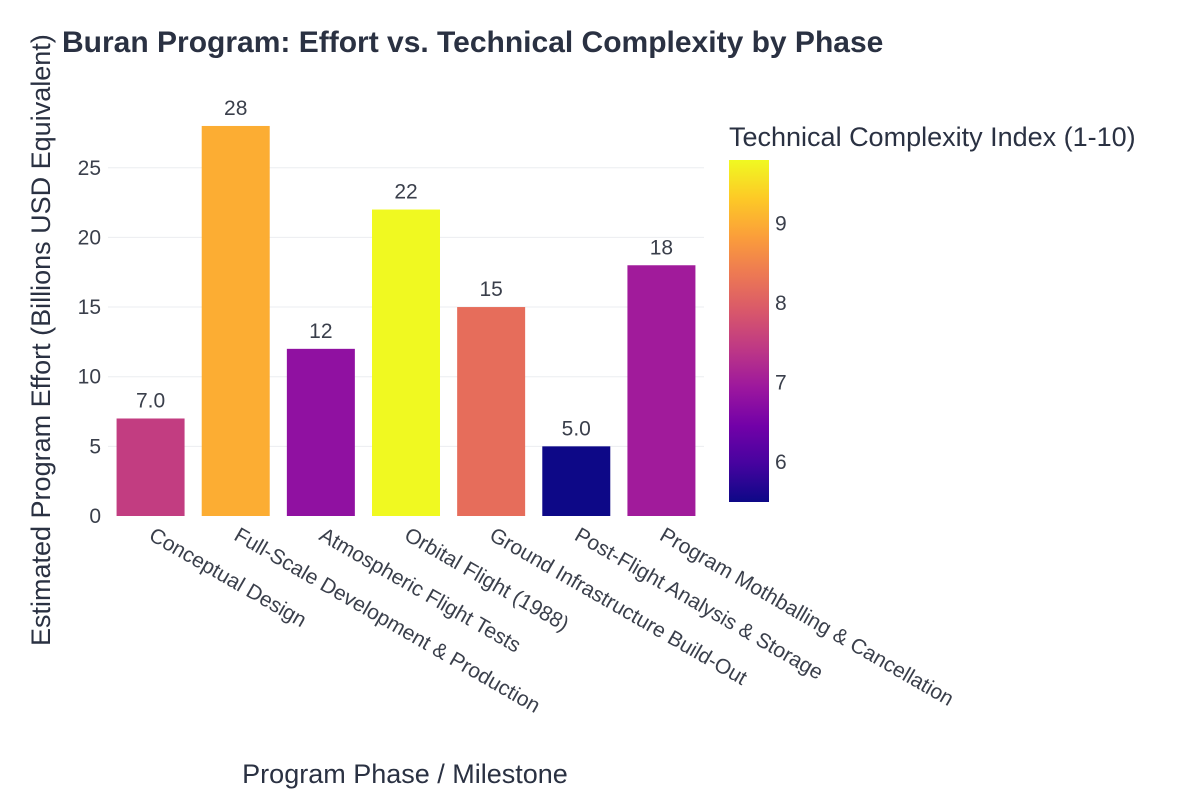 The height and width of the screenshot is (805, 1200). I want to click on x-tick-label: Conceptual Design, so click(227, 577).